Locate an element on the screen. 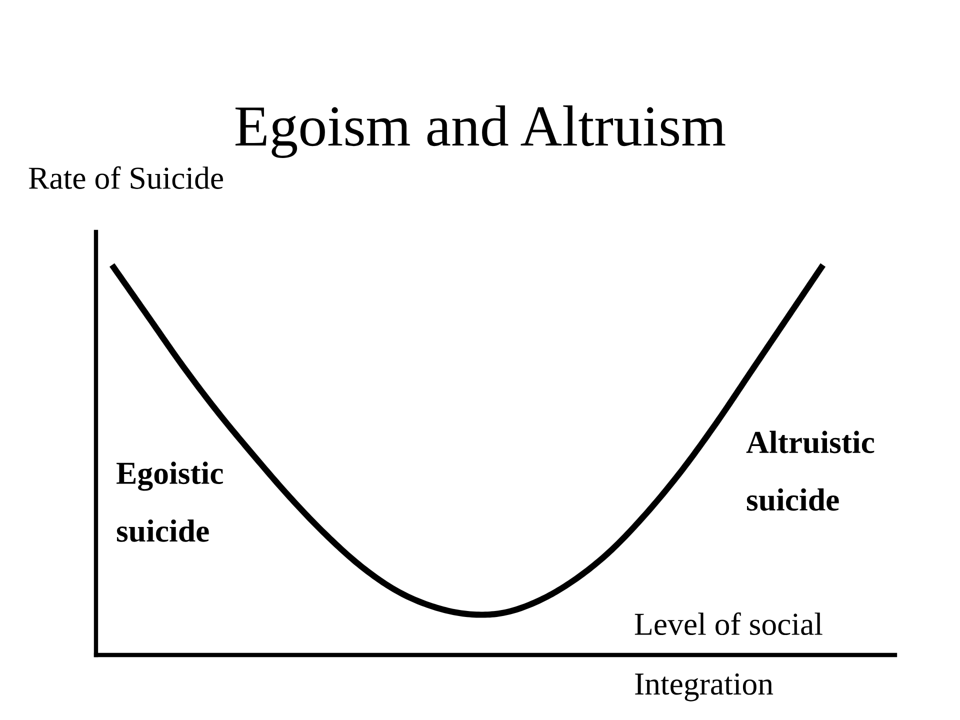  y-axis-title: Rate of Suicide is located at coordinates (125, 177).